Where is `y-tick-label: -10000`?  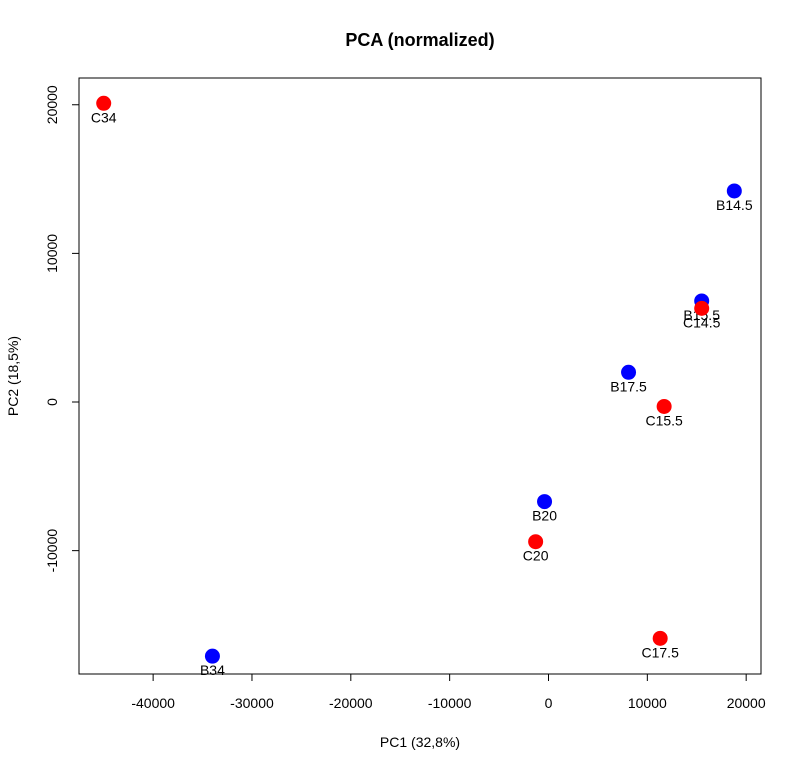
y-tick-label: -10000 is located at coordinates (52, 551).